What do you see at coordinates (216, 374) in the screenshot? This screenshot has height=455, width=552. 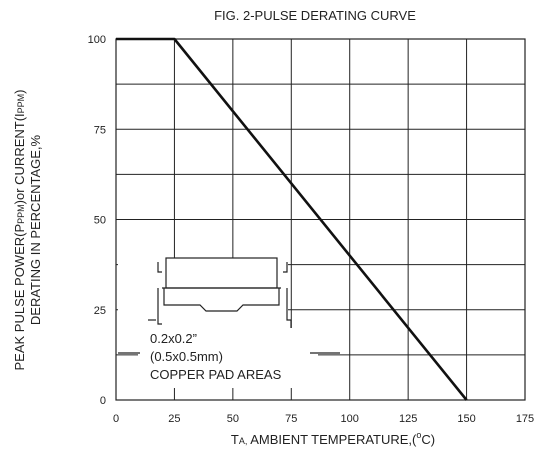 I see `annotation-line-3: COPPER PAD AREAS` at bounding box center [216, 374].